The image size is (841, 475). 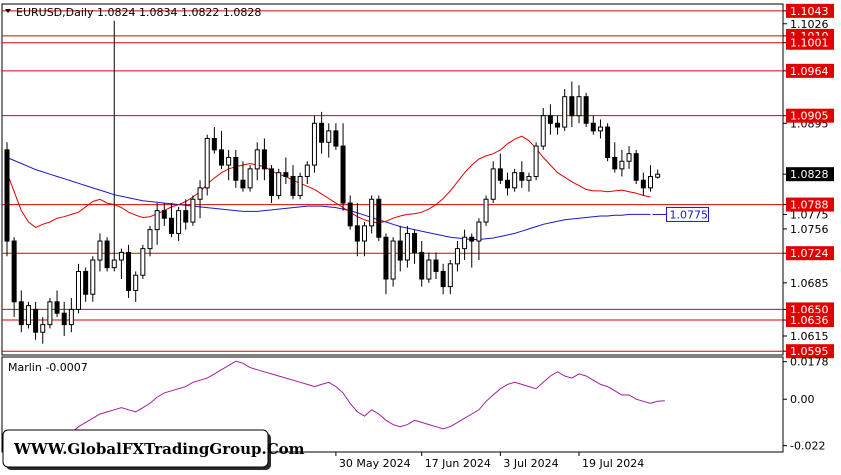 What do you see at coordinates (809, 362) in the screenshot?
I see `osc-tick-label: 0.0178` at bounding box center [809, 362].